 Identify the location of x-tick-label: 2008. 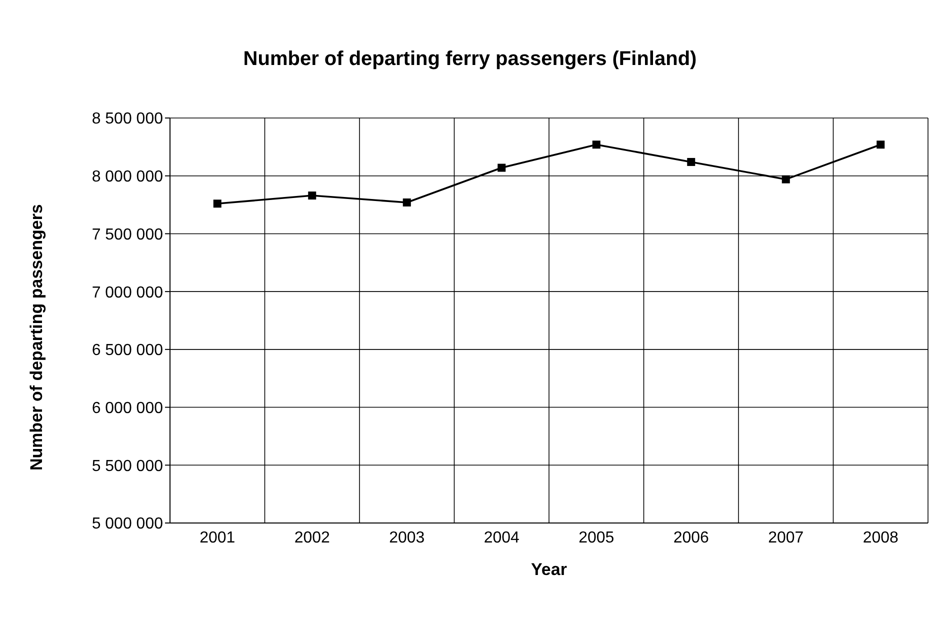
(880, 537).